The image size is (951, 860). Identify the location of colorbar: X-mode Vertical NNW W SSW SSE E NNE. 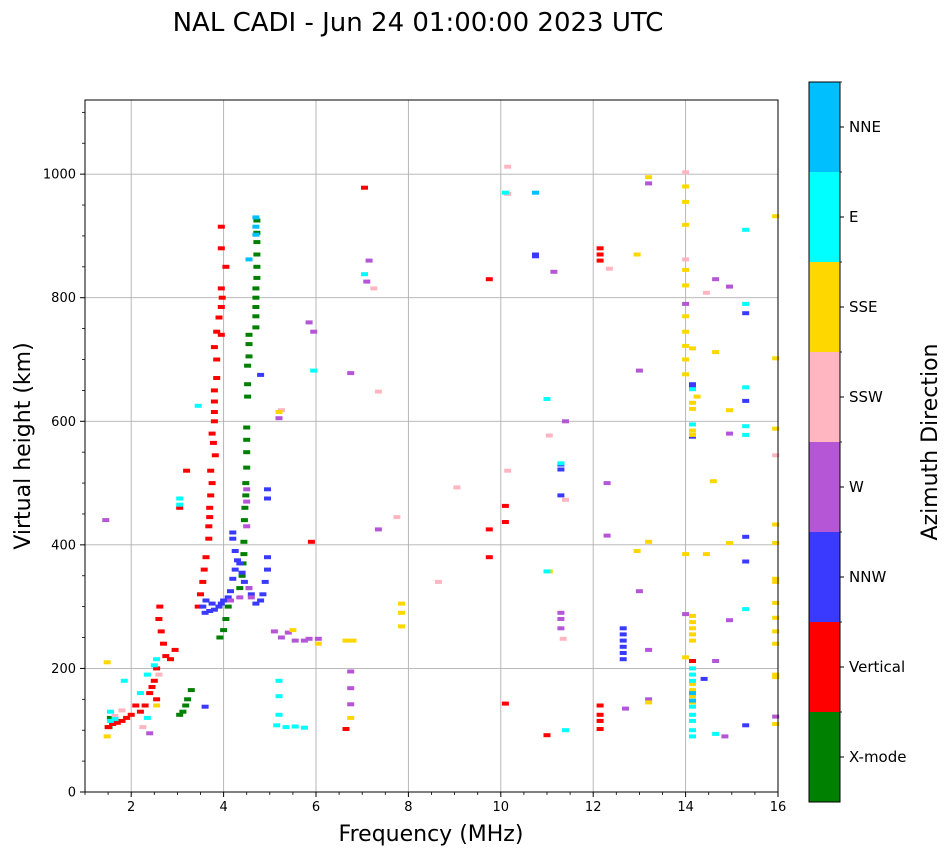
(857, 442).